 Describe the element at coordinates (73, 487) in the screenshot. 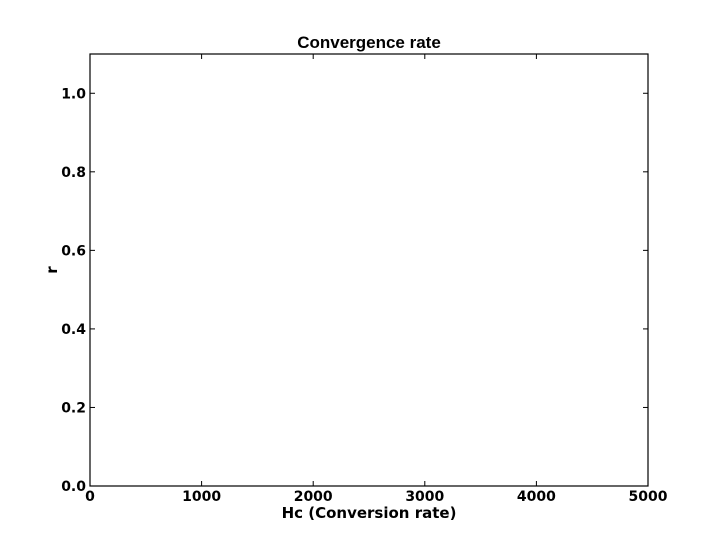

I see `y-tick-label: 0.0` at that location.